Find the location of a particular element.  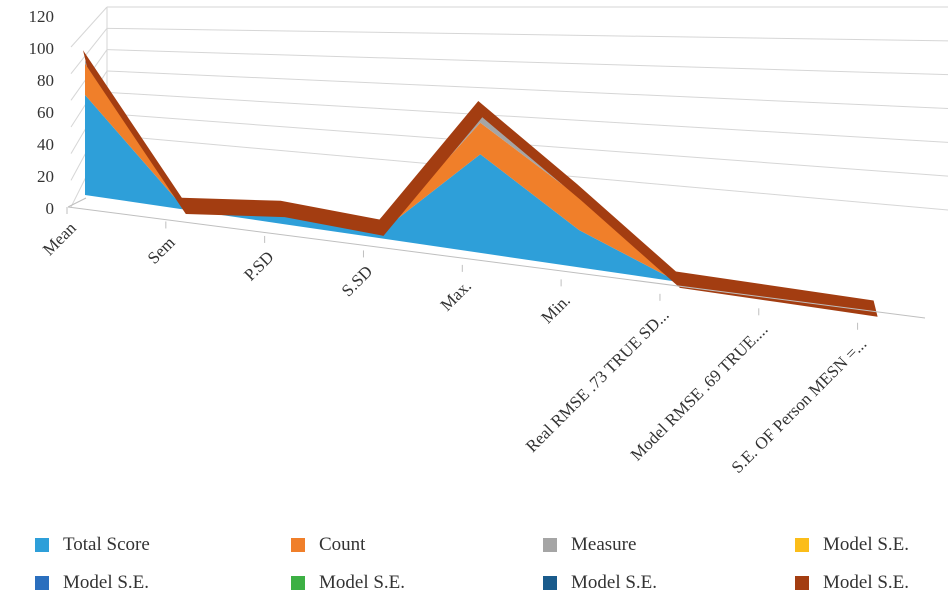

legend-item: Measure is located at coordinates (589, 545).